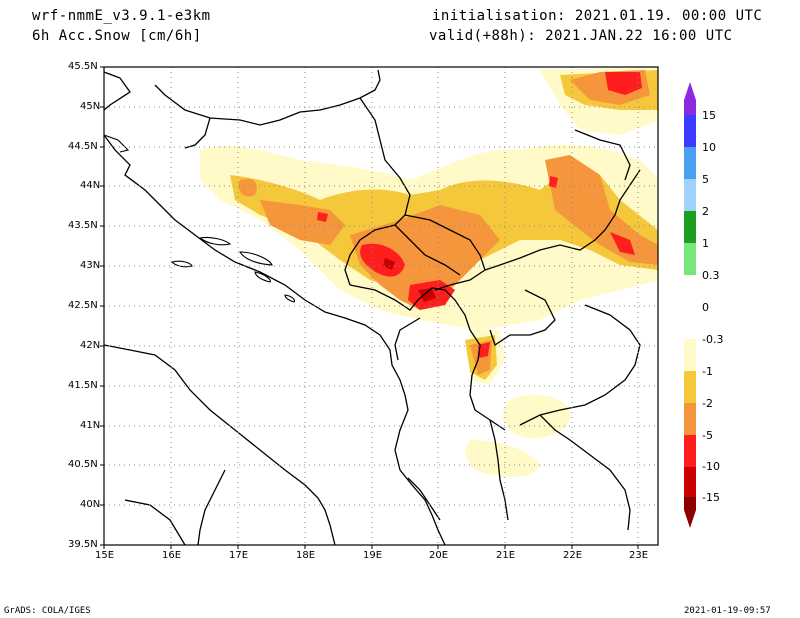  What do you see at coordinates (409, 280) in the screenshot?
I see `snow-10cm-areas` at bounding box center [409, 280].